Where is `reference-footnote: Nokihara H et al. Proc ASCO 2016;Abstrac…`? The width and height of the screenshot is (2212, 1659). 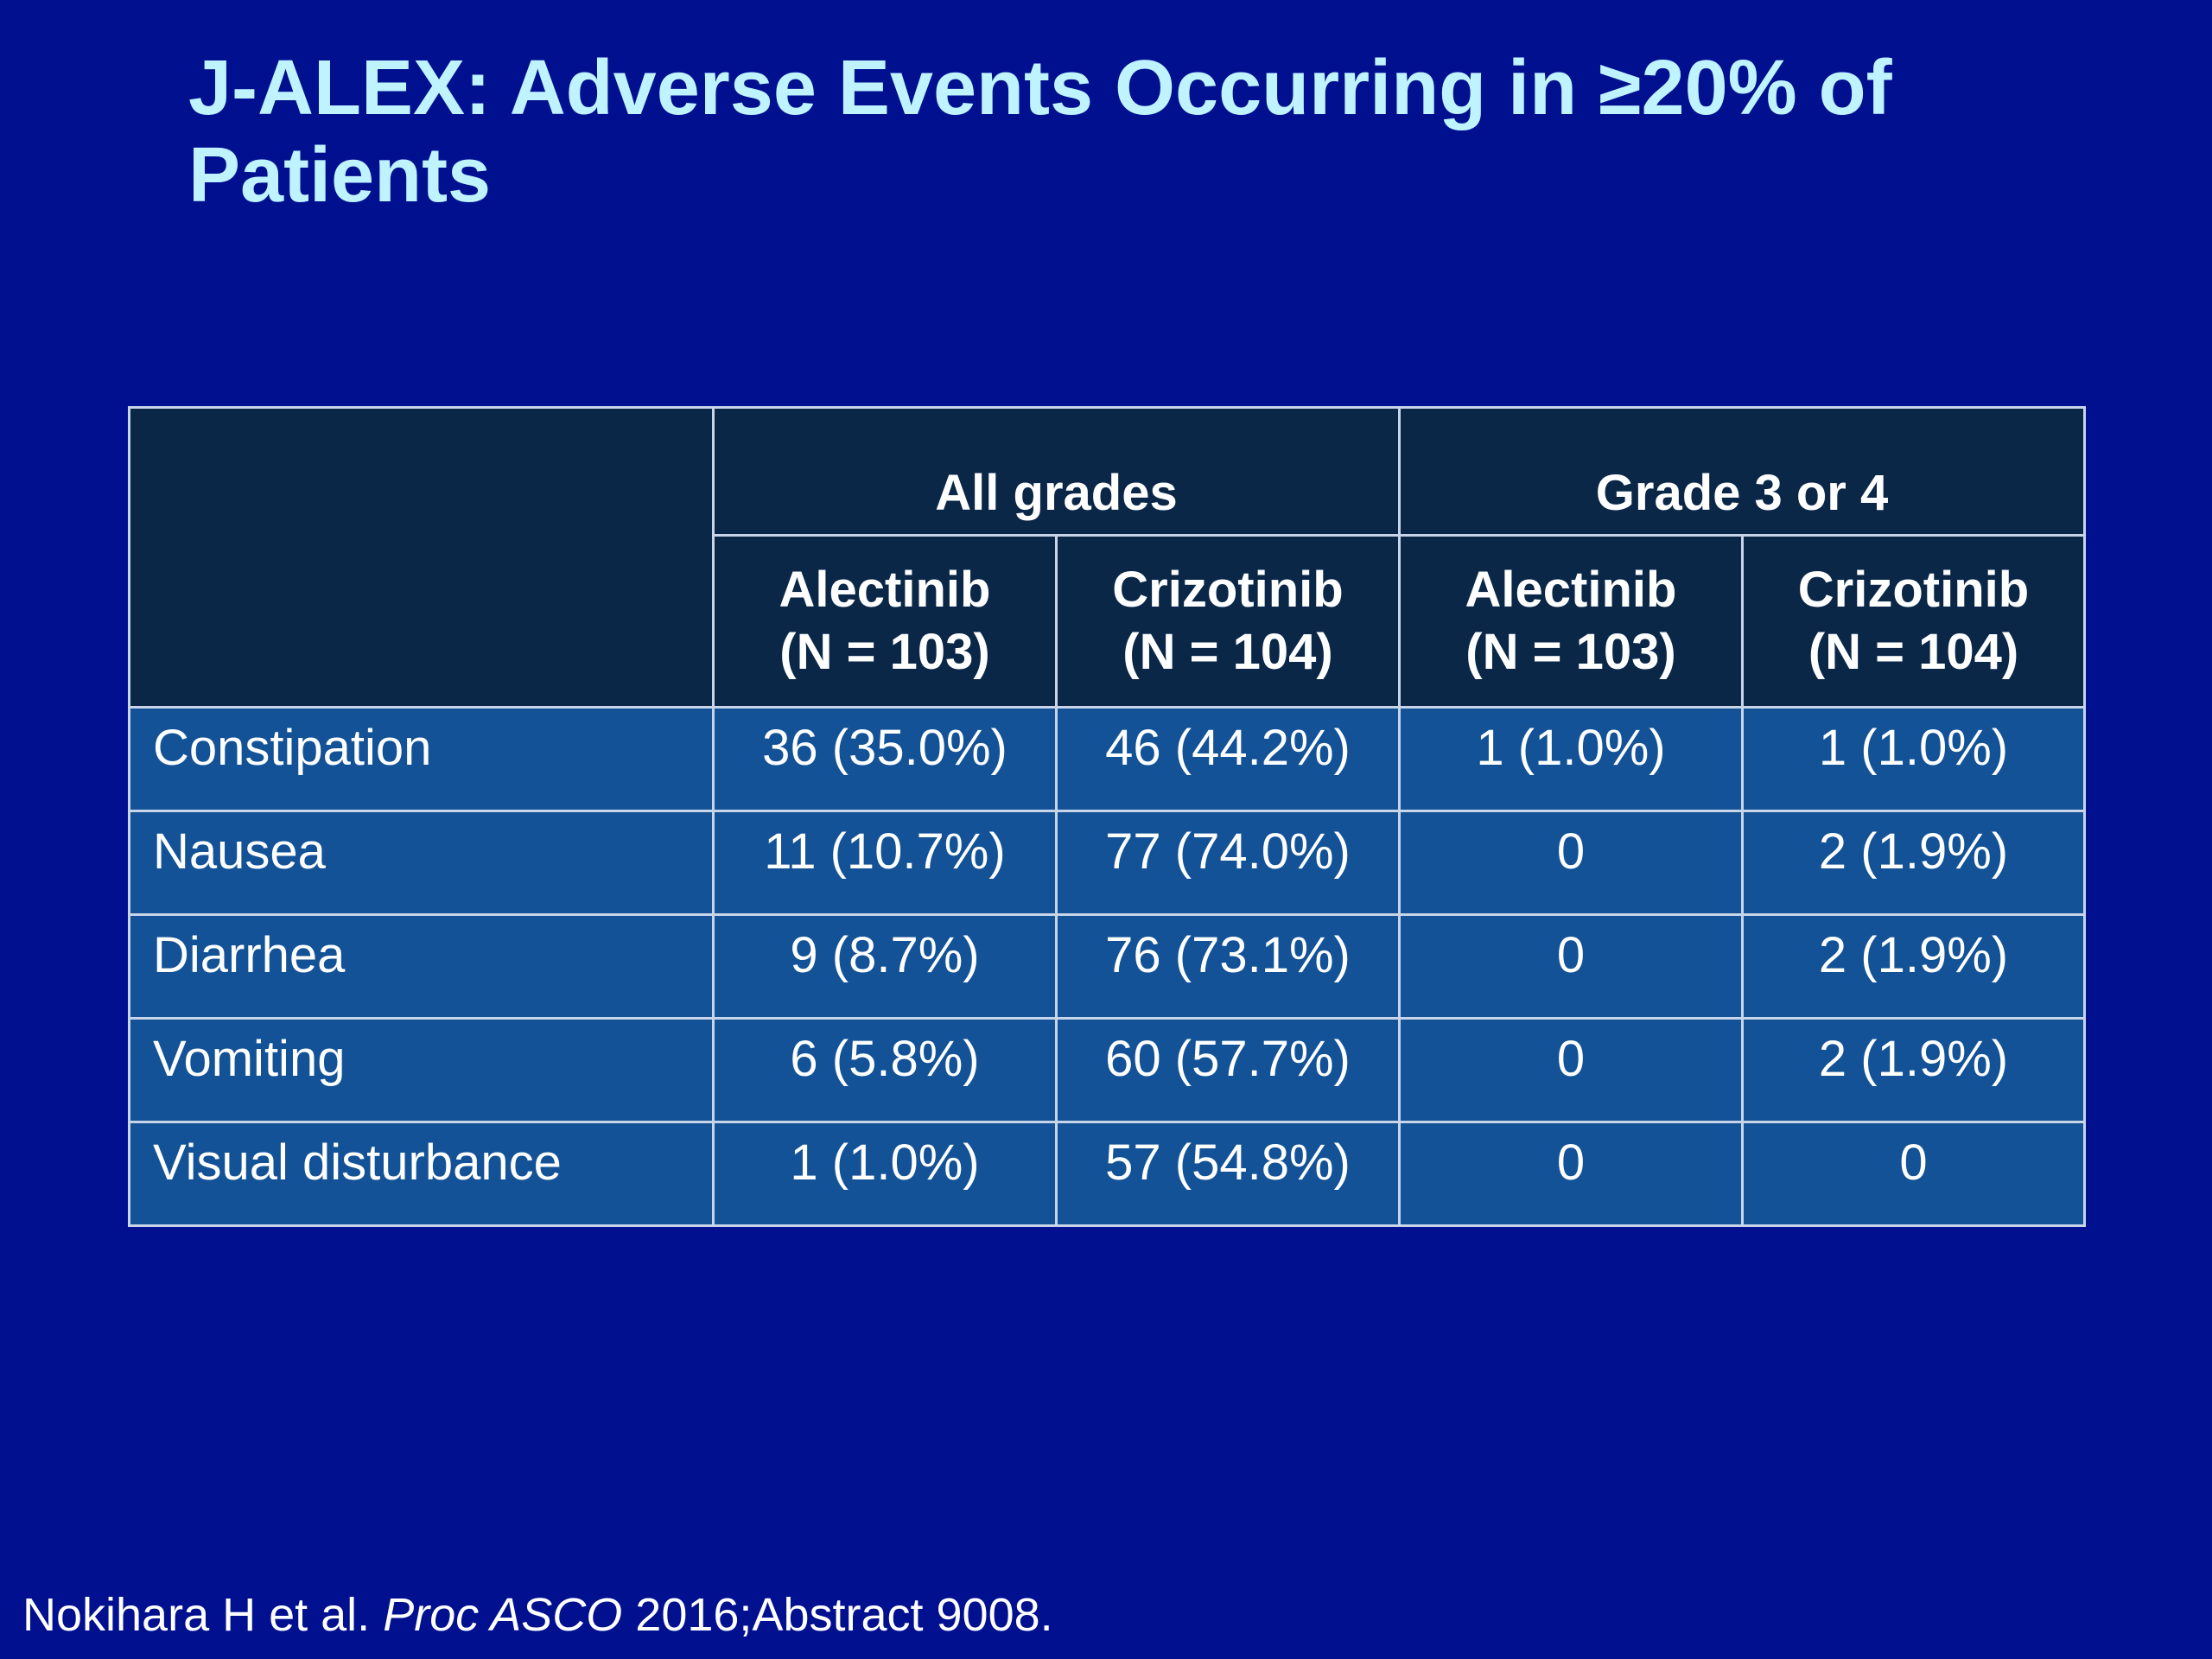 reference-footnote: Nokihara H et al. Proc ASCO 2016;Abstrac… is located at coordinates (537, 1615).